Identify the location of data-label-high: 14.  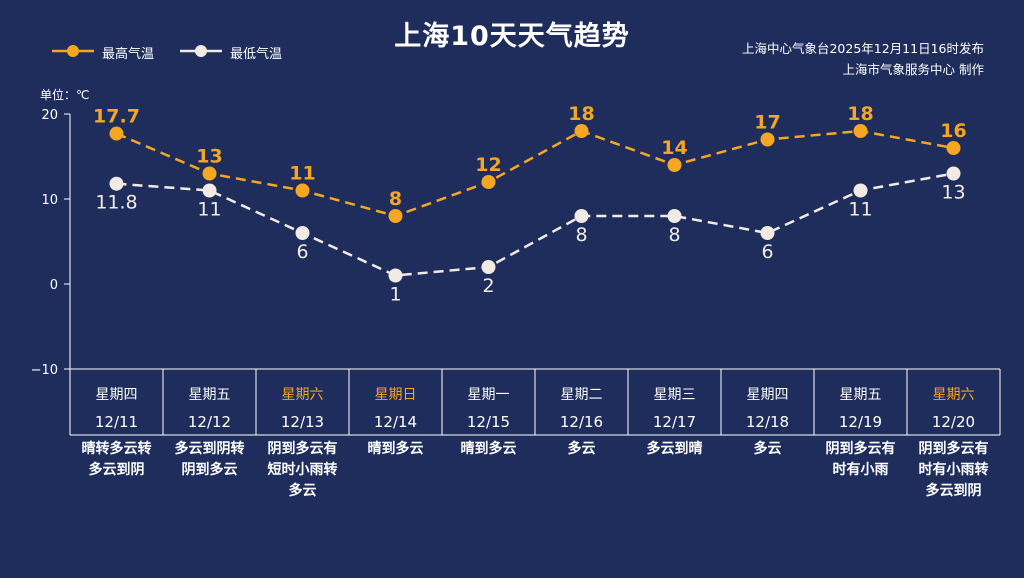
(674, 148).